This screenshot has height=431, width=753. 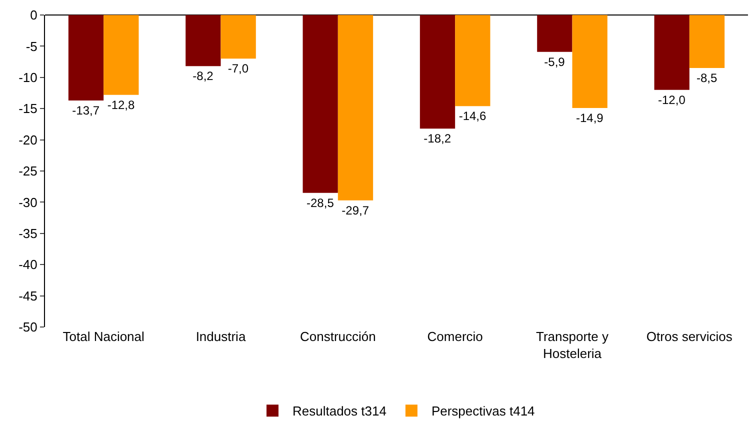 What do you see at coordinates (339, 411) in the screenshot?
I see `legend-label: Resultados t314` at bounding box center [339, 411].